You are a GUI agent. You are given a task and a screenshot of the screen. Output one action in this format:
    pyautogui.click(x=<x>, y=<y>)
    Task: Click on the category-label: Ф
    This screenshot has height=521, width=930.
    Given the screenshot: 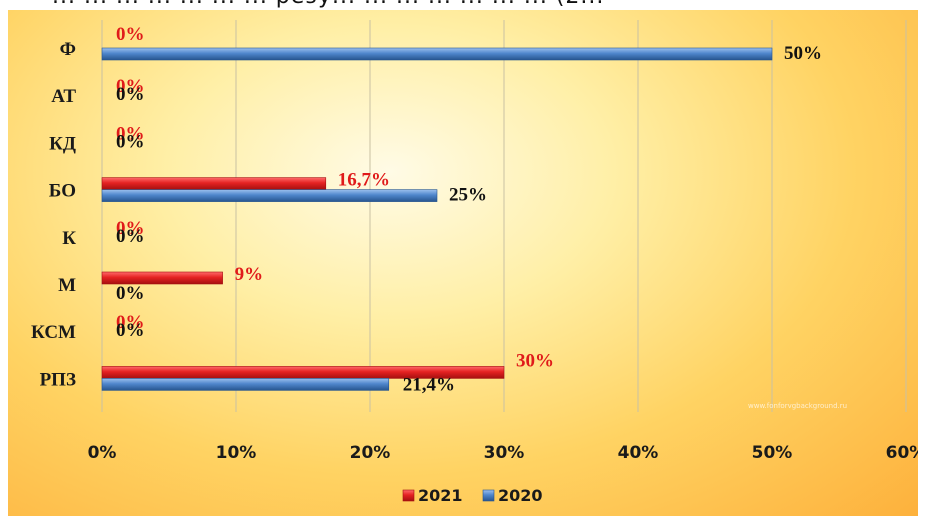 What is the action you would take?
    pyautogui.click(x=68, y=49)
    